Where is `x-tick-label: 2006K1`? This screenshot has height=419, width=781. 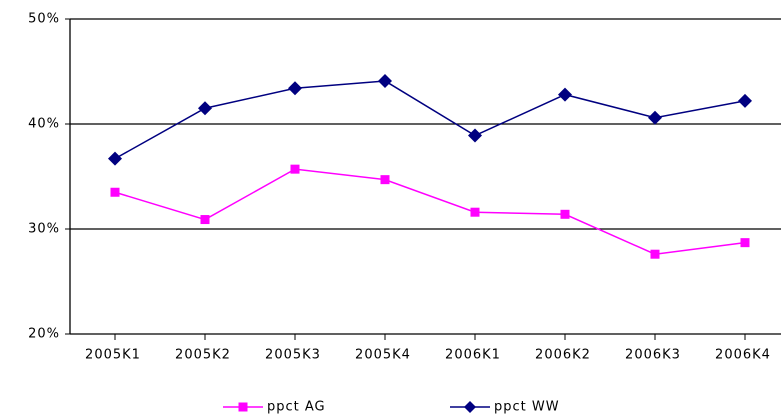 x-tick-label: 2006K1 is located at coordinates (473, 355).